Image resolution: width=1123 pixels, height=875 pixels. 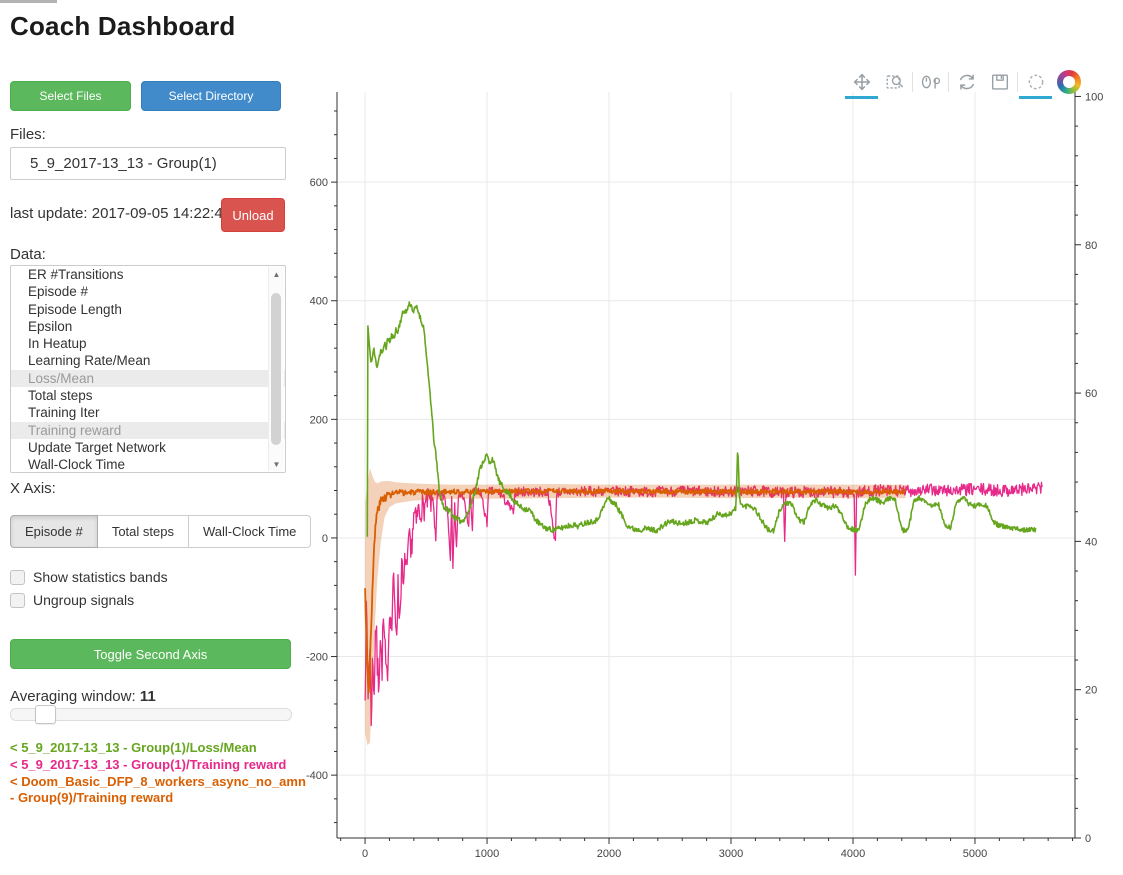 I want to click on ungroup-signals-checkbox, so click(x=17, y=600).